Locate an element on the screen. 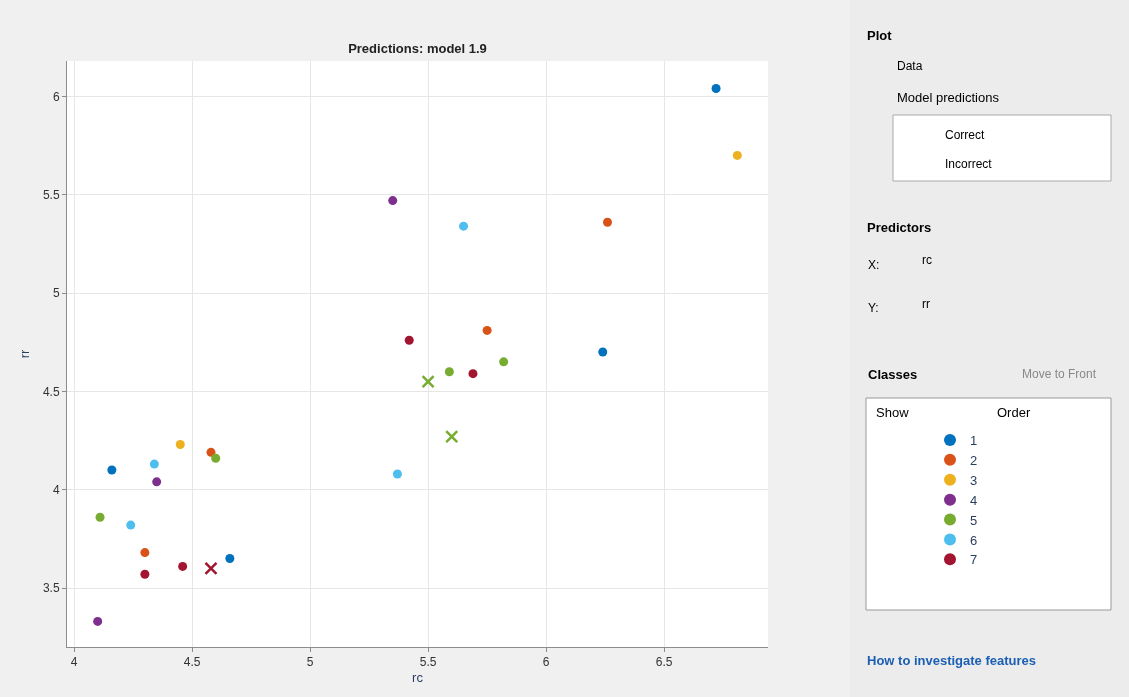 The height and width of the screenshot is (697, 1129). x-axis-title: rc is located at coordinates (418, 677).